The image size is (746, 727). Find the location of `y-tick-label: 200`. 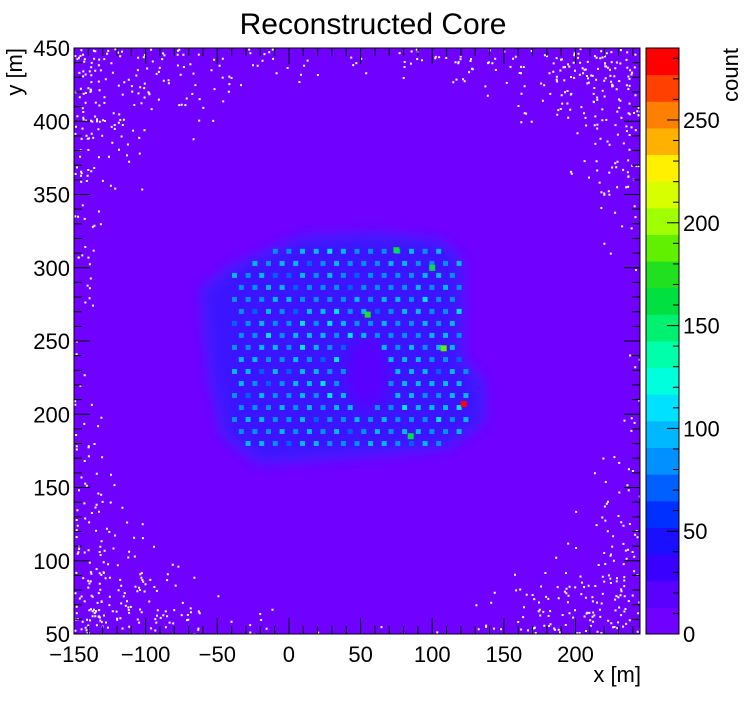

y-tick-label: 200 is located at coordinates (51, 414).